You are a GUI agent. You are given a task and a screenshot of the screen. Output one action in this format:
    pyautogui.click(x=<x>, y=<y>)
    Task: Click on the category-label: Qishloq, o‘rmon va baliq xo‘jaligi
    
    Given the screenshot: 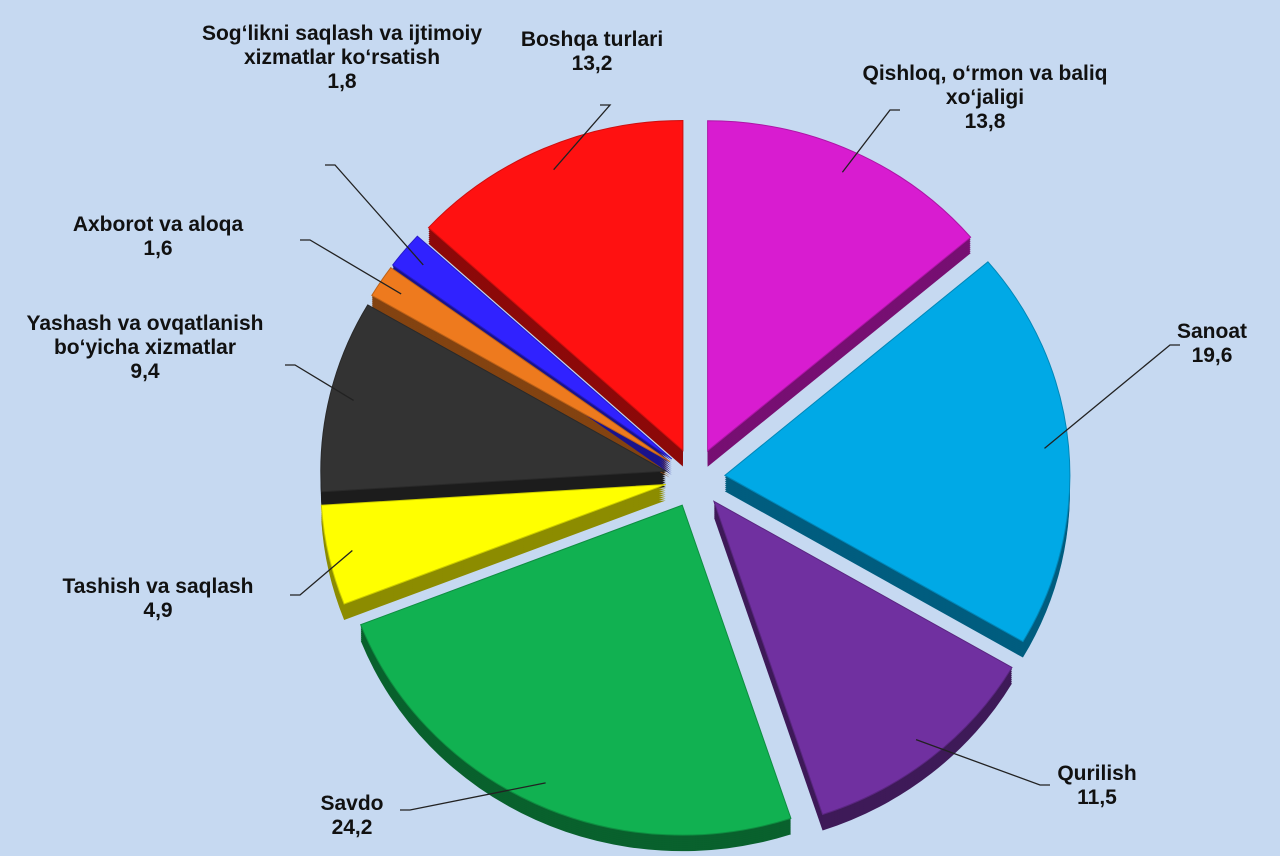 What is the action you would take?
    pyautogui.click(x=985, y=85)
    